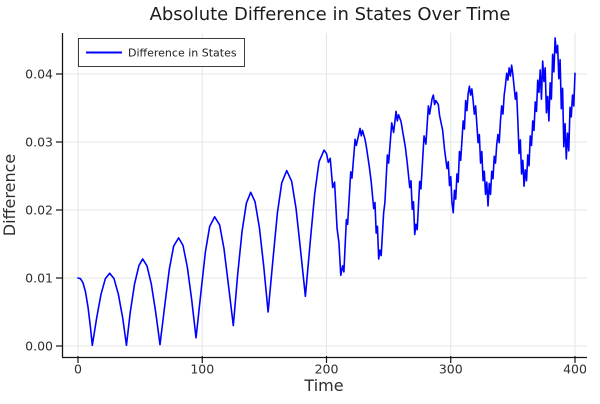  What do you see at coordinates (9, 195) in the screenshot?
I see `y-axis-label: Difference` at bounding box center [9, 195].